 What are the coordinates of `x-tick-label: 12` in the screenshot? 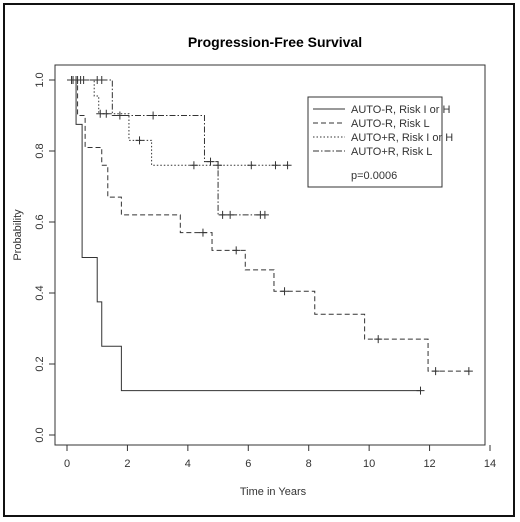 It's located at (429, 464).